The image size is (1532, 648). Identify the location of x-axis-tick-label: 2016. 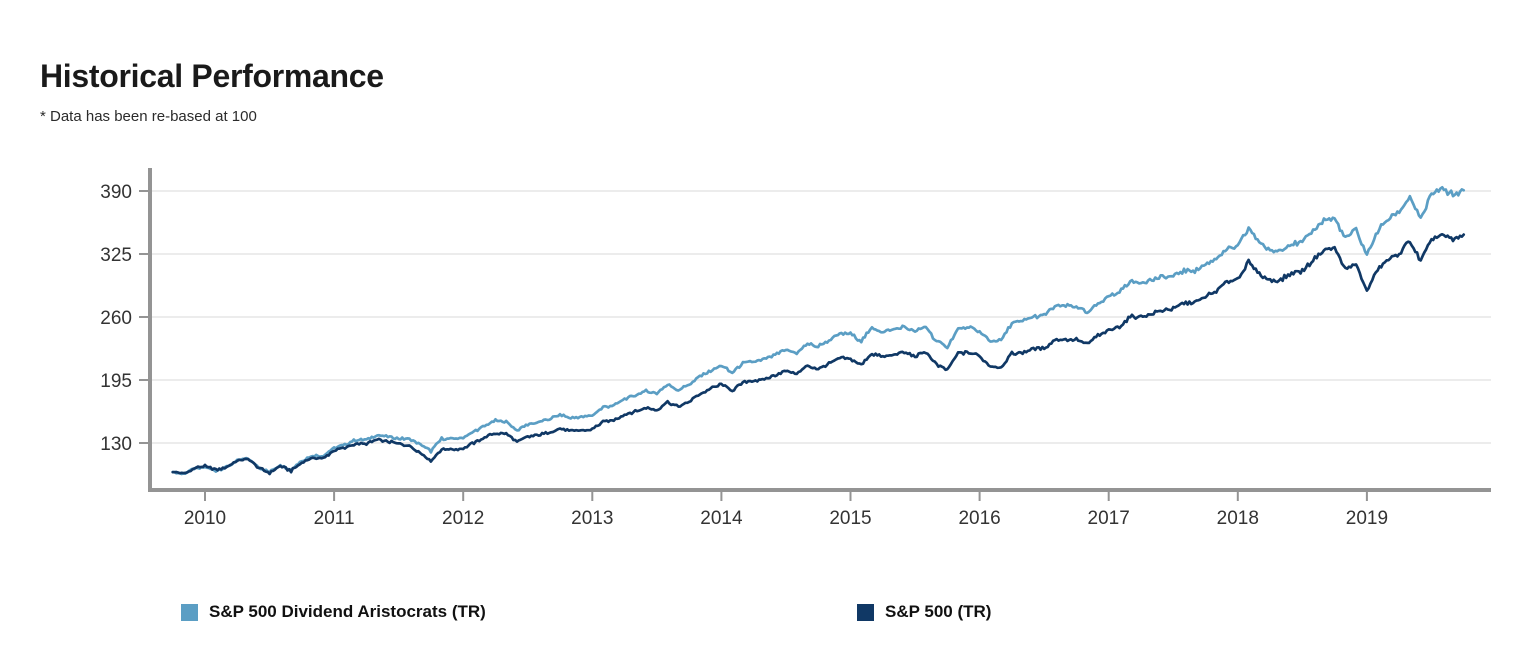
(979, 518).